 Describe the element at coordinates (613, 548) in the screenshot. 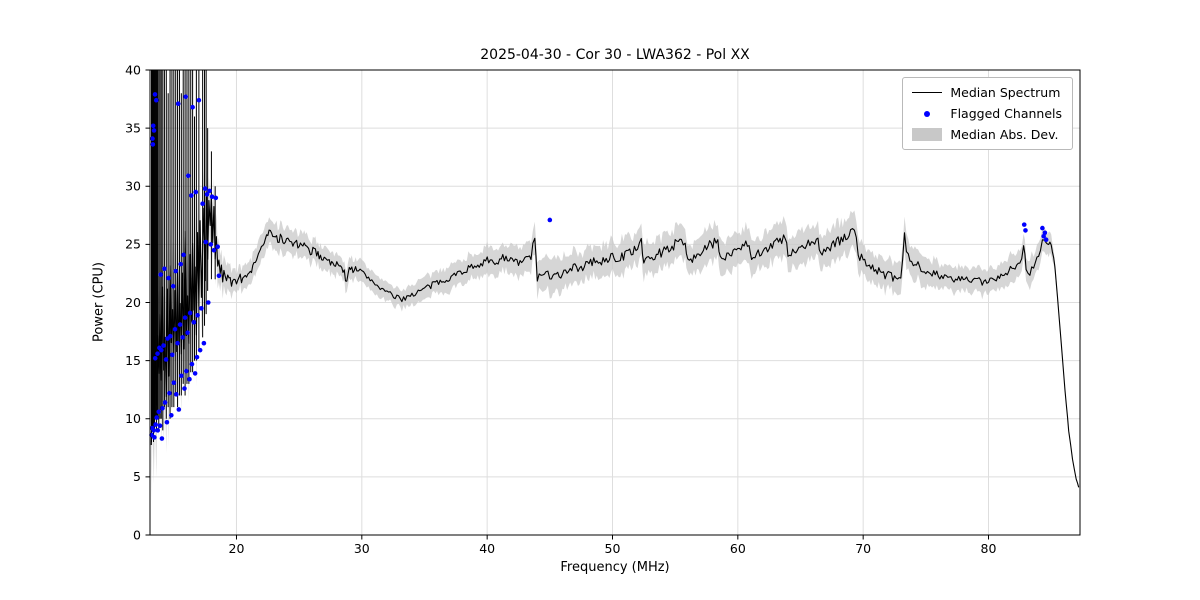

I see `x-tick-label: 50` at that location.